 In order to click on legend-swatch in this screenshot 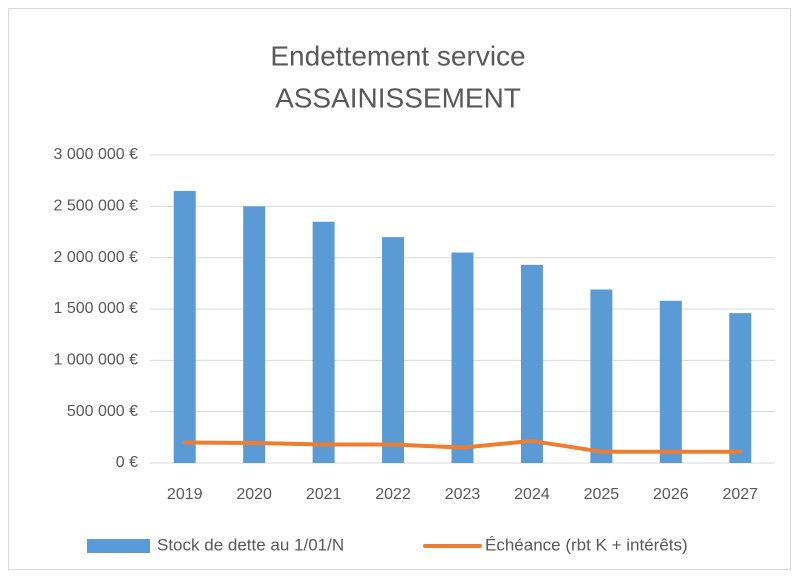, I will do `click(118, 546)`.